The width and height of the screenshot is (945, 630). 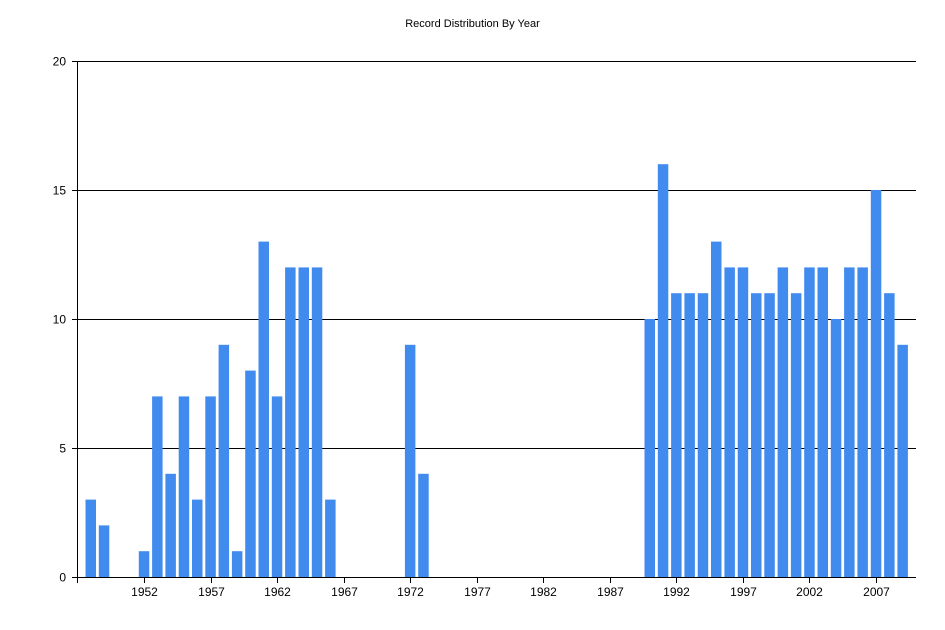 I want to click on bar-2002, so click(x=809, y=422).